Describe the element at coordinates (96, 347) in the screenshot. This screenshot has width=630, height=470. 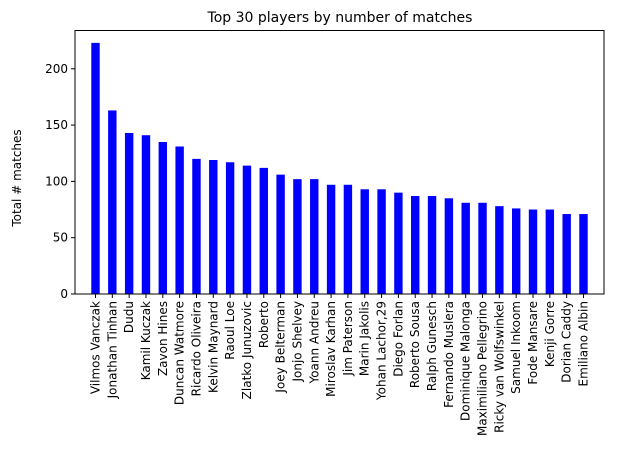
I see `x-tick-label: Vilmos Vanczak` at that location.